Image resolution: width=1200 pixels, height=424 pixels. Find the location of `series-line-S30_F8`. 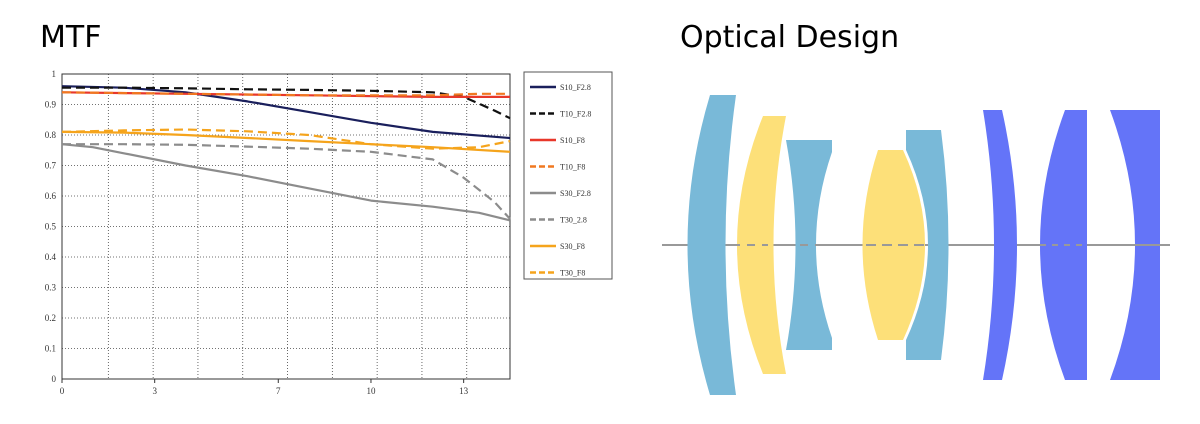

series-line-S30_F8 is located at coordinates (286, 141).